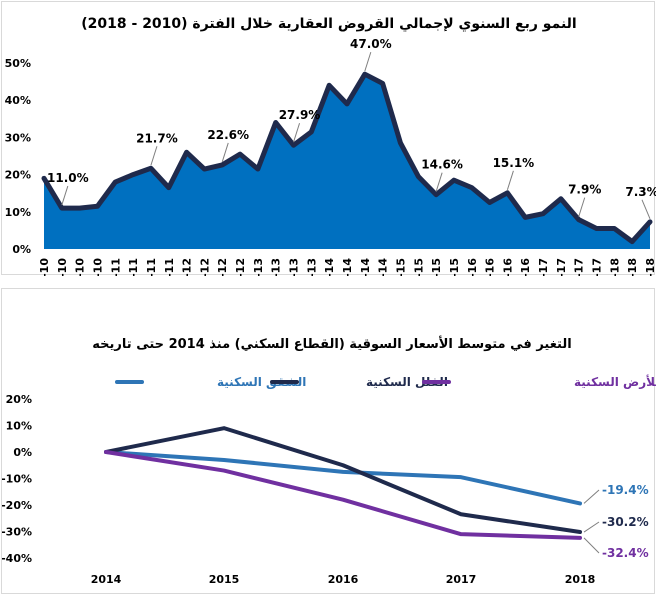 This screenshot has width=657, height=596. I want to click on x-tick-label: Q2-15, so click(418, 267).